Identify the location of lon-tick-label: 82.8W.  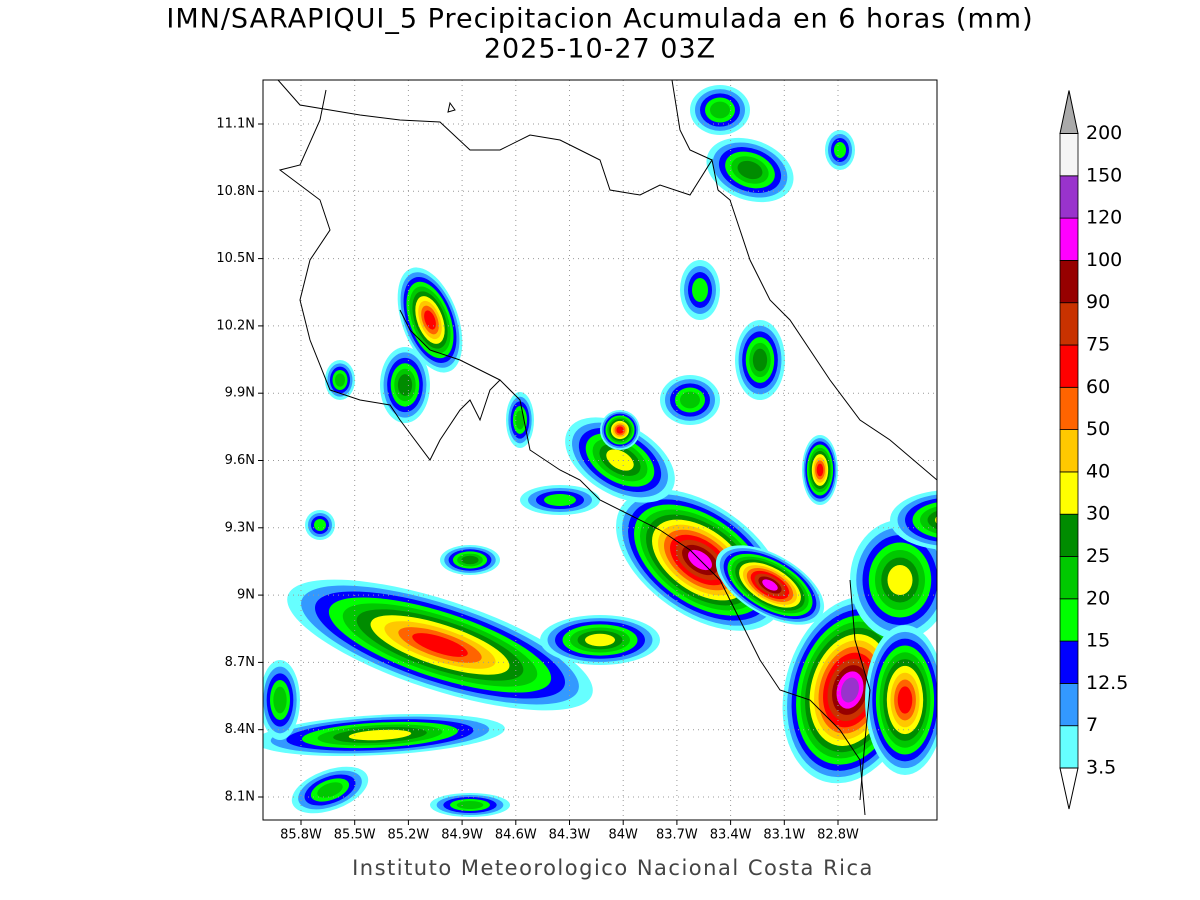
(838, 835).